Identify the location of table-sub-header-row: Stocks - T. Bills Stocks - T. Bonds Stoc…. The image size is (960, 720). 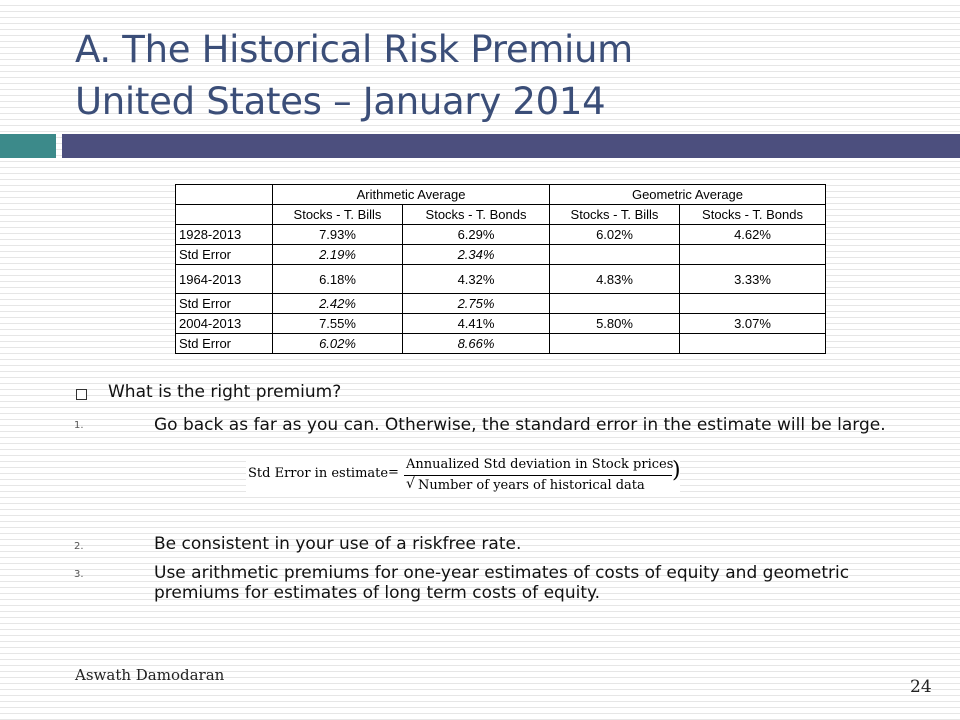
(500, 214).